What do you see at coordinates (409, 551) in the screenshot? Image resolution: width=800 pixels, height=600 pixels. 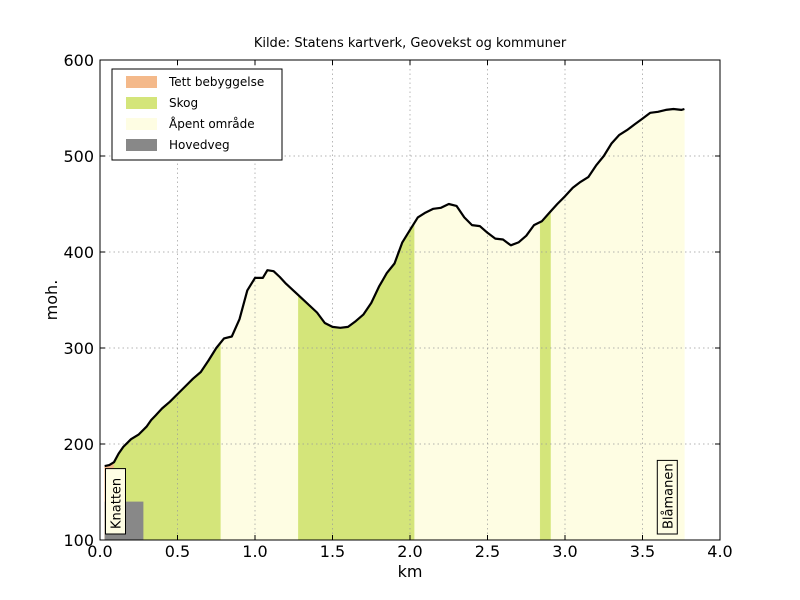 I see `x-tick-label-4: 2.0` at bounding box center [409, 551].